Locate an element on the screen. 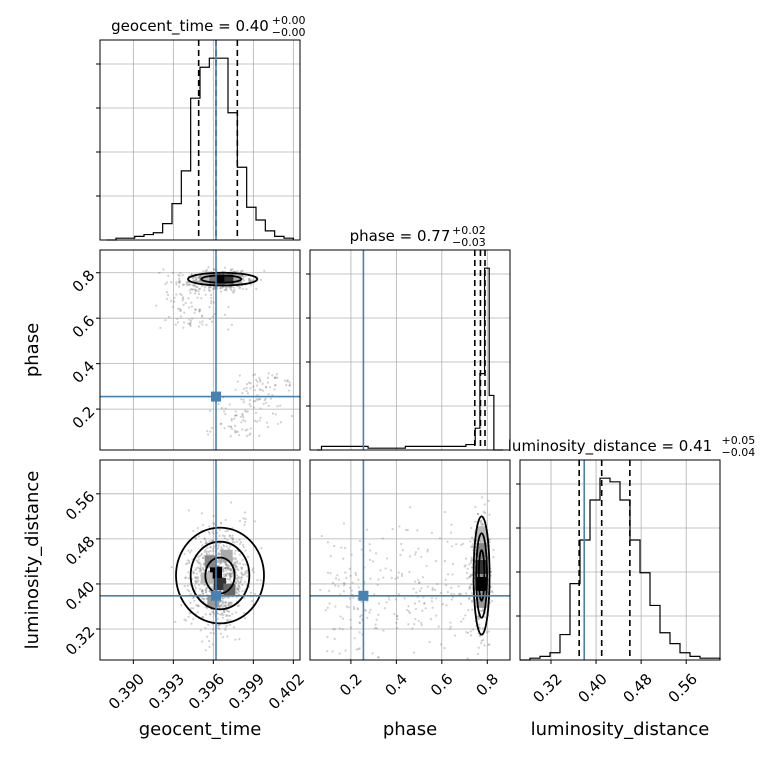  y-tick-label: 0.4 is located at coordinates (84, 372).